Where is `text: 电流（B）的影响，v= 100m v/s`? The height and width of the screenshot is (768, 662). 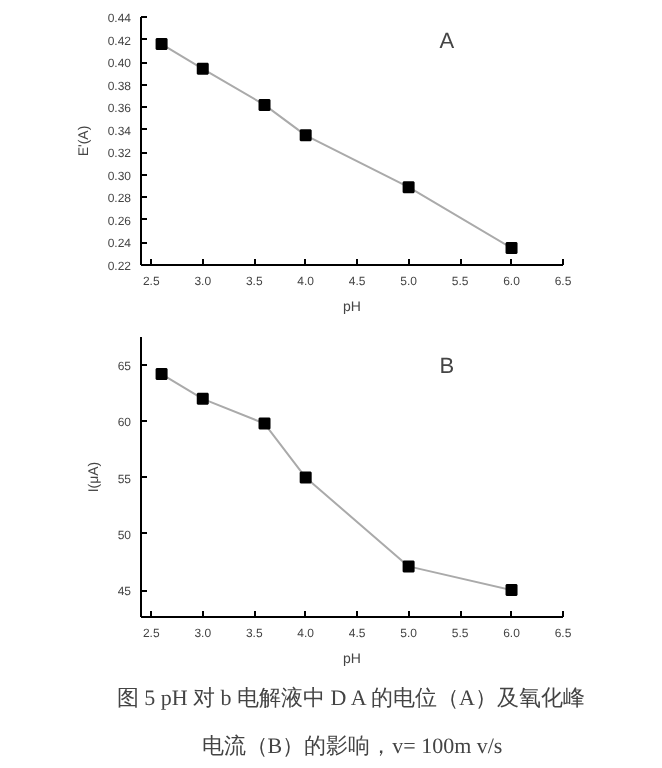
text: 电流（B）的影响，v= 100m v/s is located at coordinates (352, 746).